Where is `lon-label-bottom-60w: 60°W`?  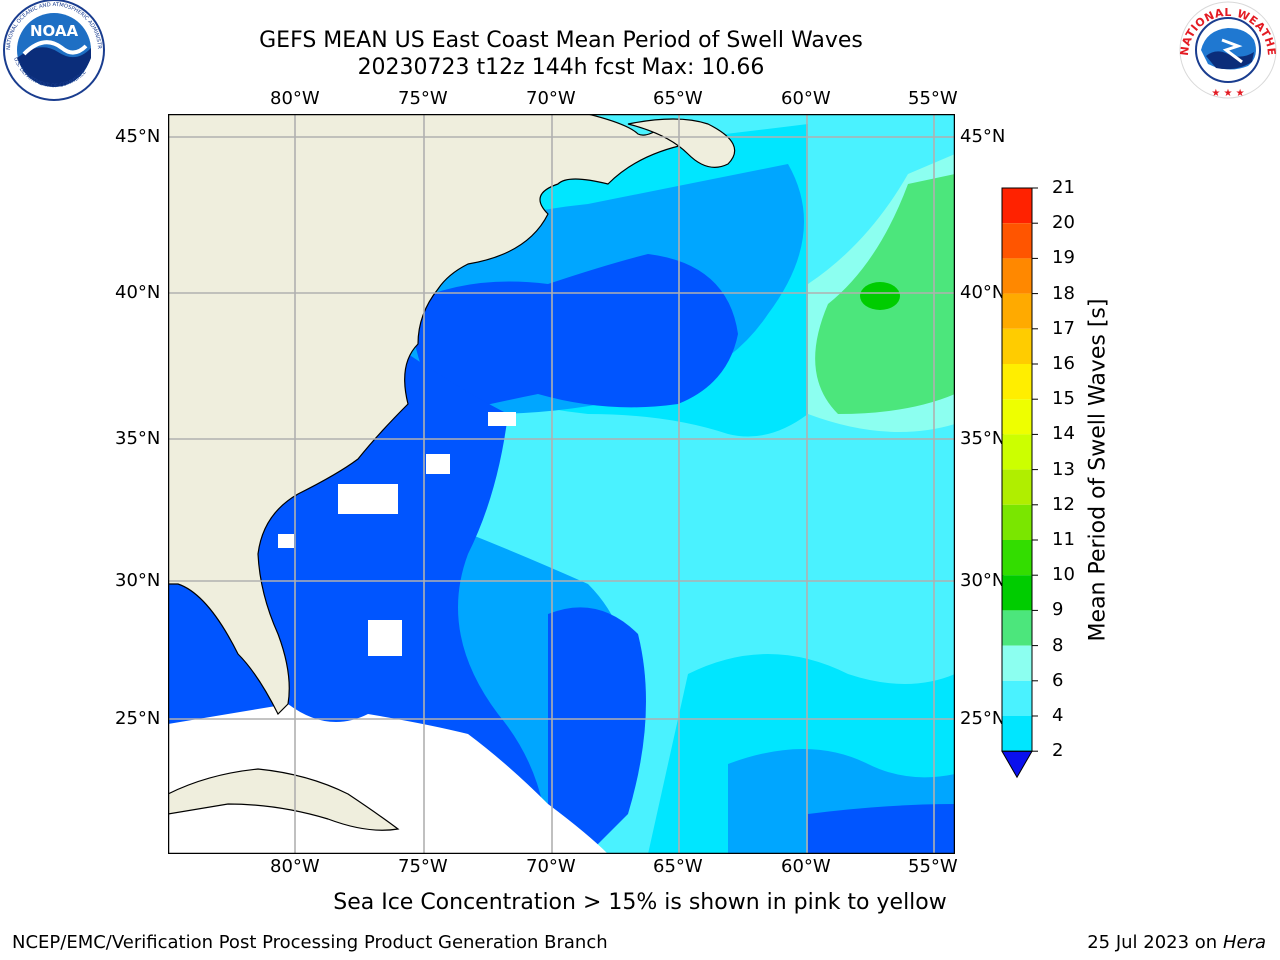 lon-label-bottom-60w: 60°W is located at coordinates (806, 866).